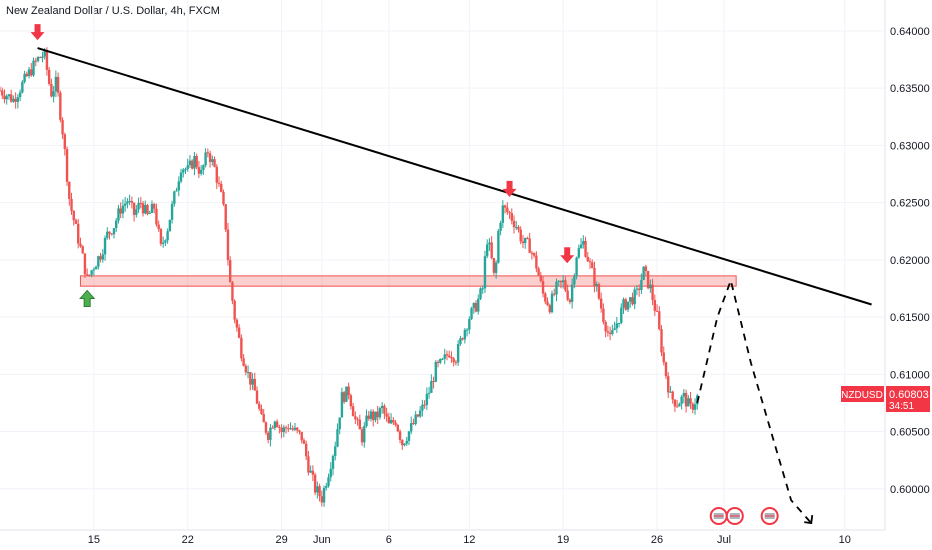 This screenshot has height=550, width=932. I want to click on x-tick-label: 10, so click(845, 540).